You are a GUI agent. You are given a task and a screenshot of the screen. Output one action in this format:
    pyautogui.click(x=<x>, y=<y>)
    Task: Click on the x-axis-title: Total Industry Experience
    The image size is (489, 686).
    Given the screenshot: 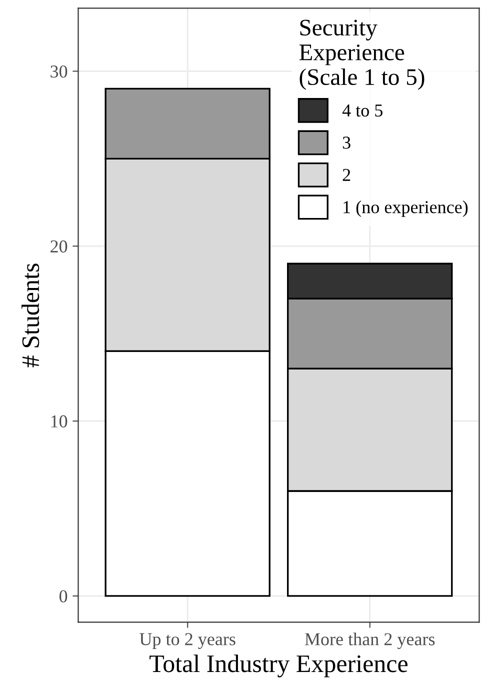 What is the action you would take?
    pyautogui.click(x=279, y=666)
    